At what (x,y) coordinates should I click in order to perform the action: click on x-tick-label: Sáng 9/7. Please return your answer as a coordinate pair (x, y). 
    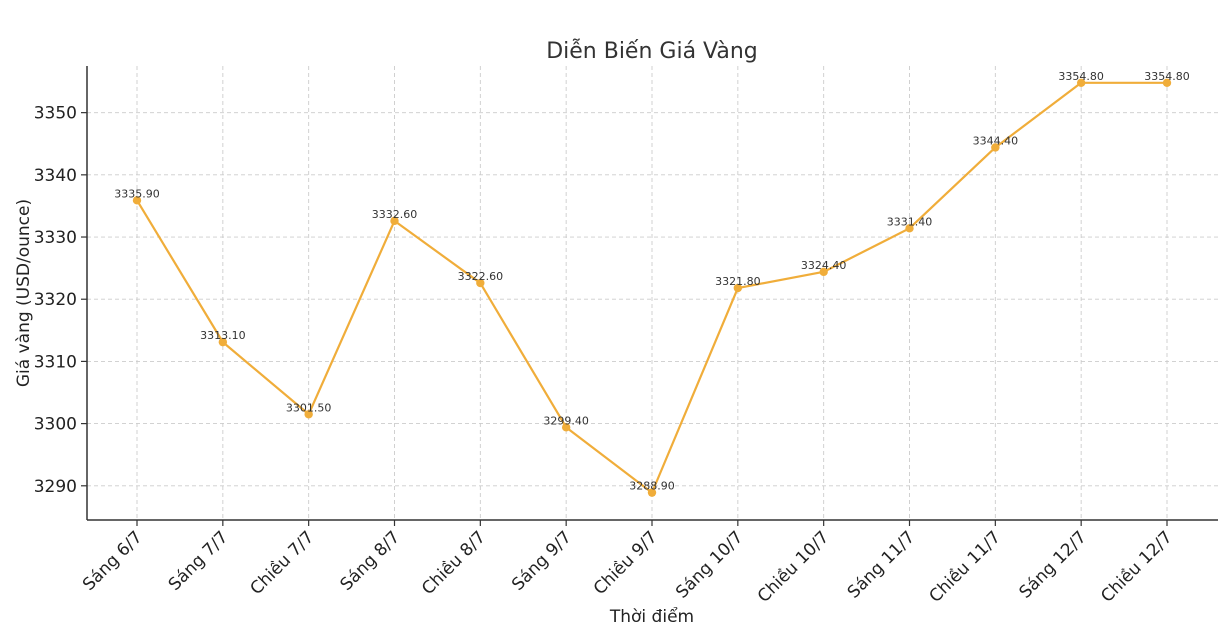
    Looking at the image, I should click on (542, 561).